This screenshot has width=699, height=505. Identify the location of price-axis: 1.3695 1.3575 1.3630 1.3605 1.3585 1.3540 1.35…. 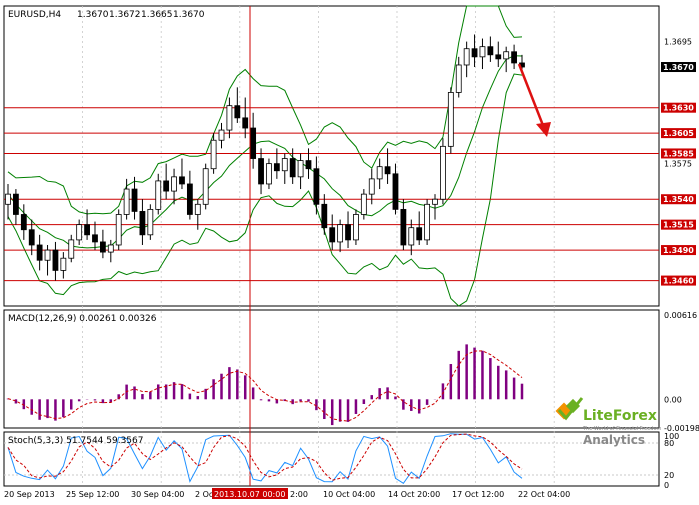
(678, 162).